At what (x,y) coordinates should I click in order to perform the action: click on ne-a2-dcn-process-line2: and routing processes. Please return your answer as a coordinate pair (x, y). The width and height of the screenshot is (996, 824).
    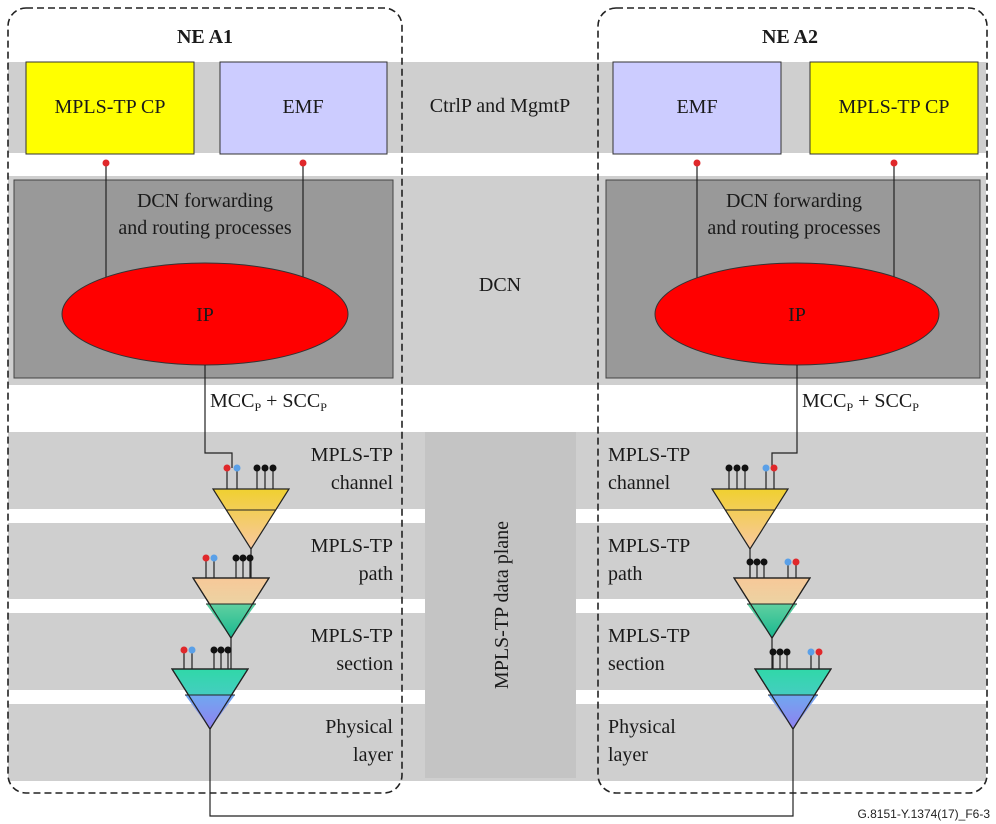
    Looking at the image, I should click on (794, 228).